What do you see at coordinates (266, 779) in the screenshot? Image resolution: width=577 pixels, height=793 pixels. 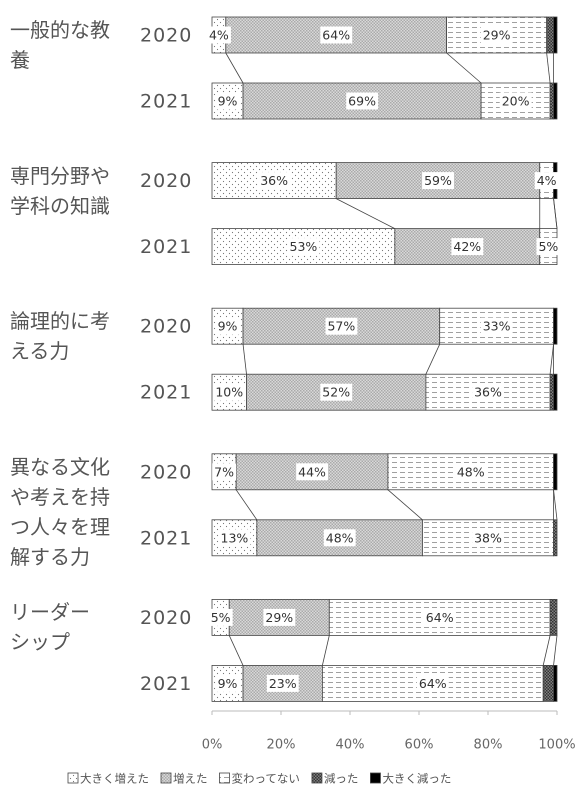 I see `legend-label: 変わってない` at bounding box center [266, 779].